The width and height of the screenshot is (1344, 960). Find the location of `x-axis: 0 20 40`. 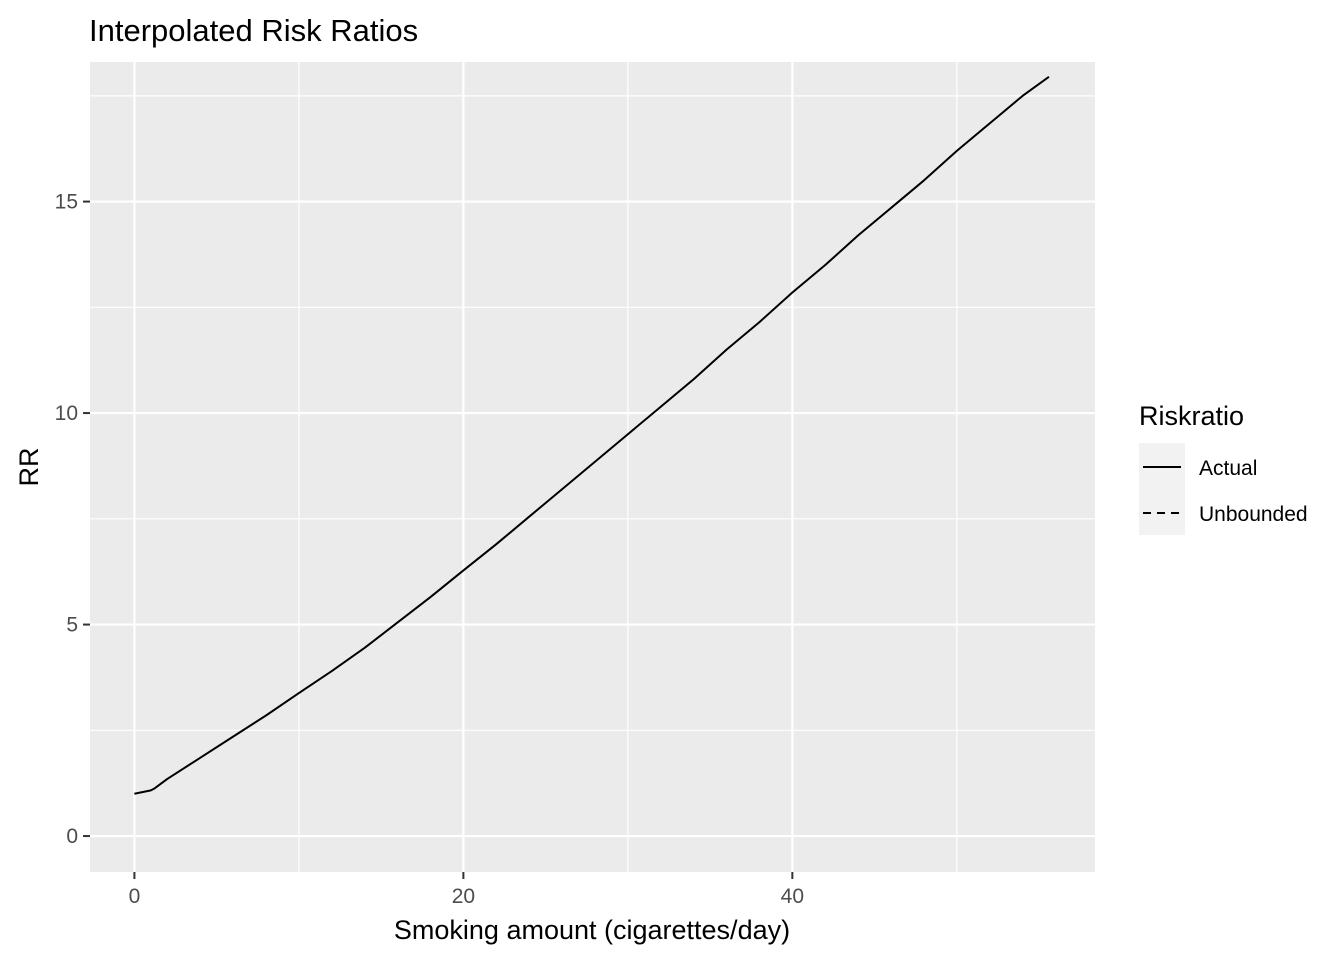

x-axis: 0 20 40 is located at coordinates (466, 890).